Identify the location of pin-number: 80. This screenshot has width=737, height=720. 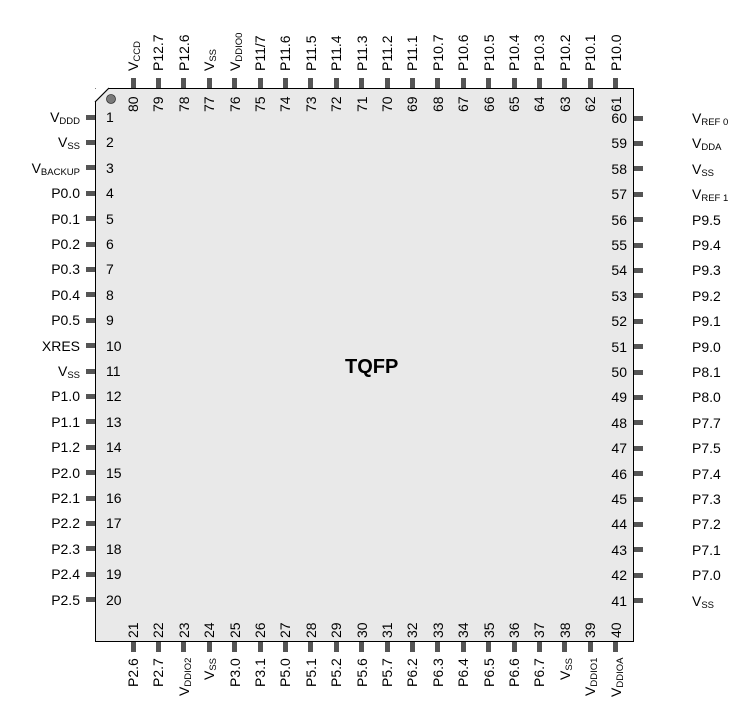
(133, 104).